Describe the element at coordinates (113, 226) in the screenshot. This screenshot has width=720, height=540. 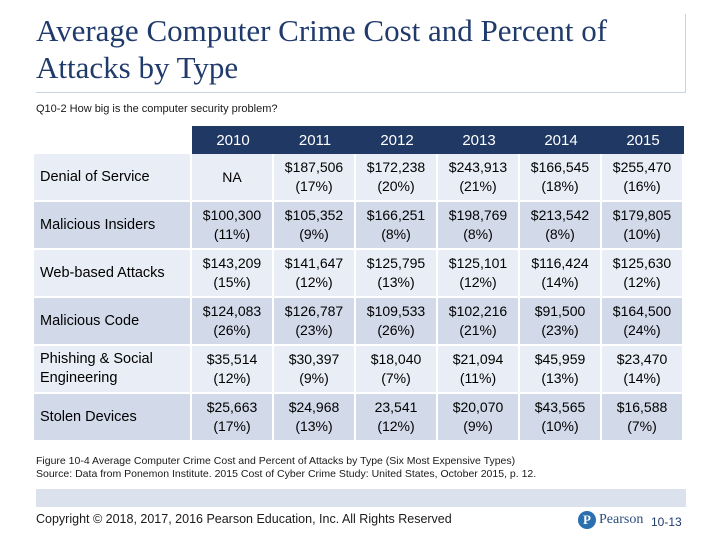
I see `row-label: Malicious Insiders` at that location.